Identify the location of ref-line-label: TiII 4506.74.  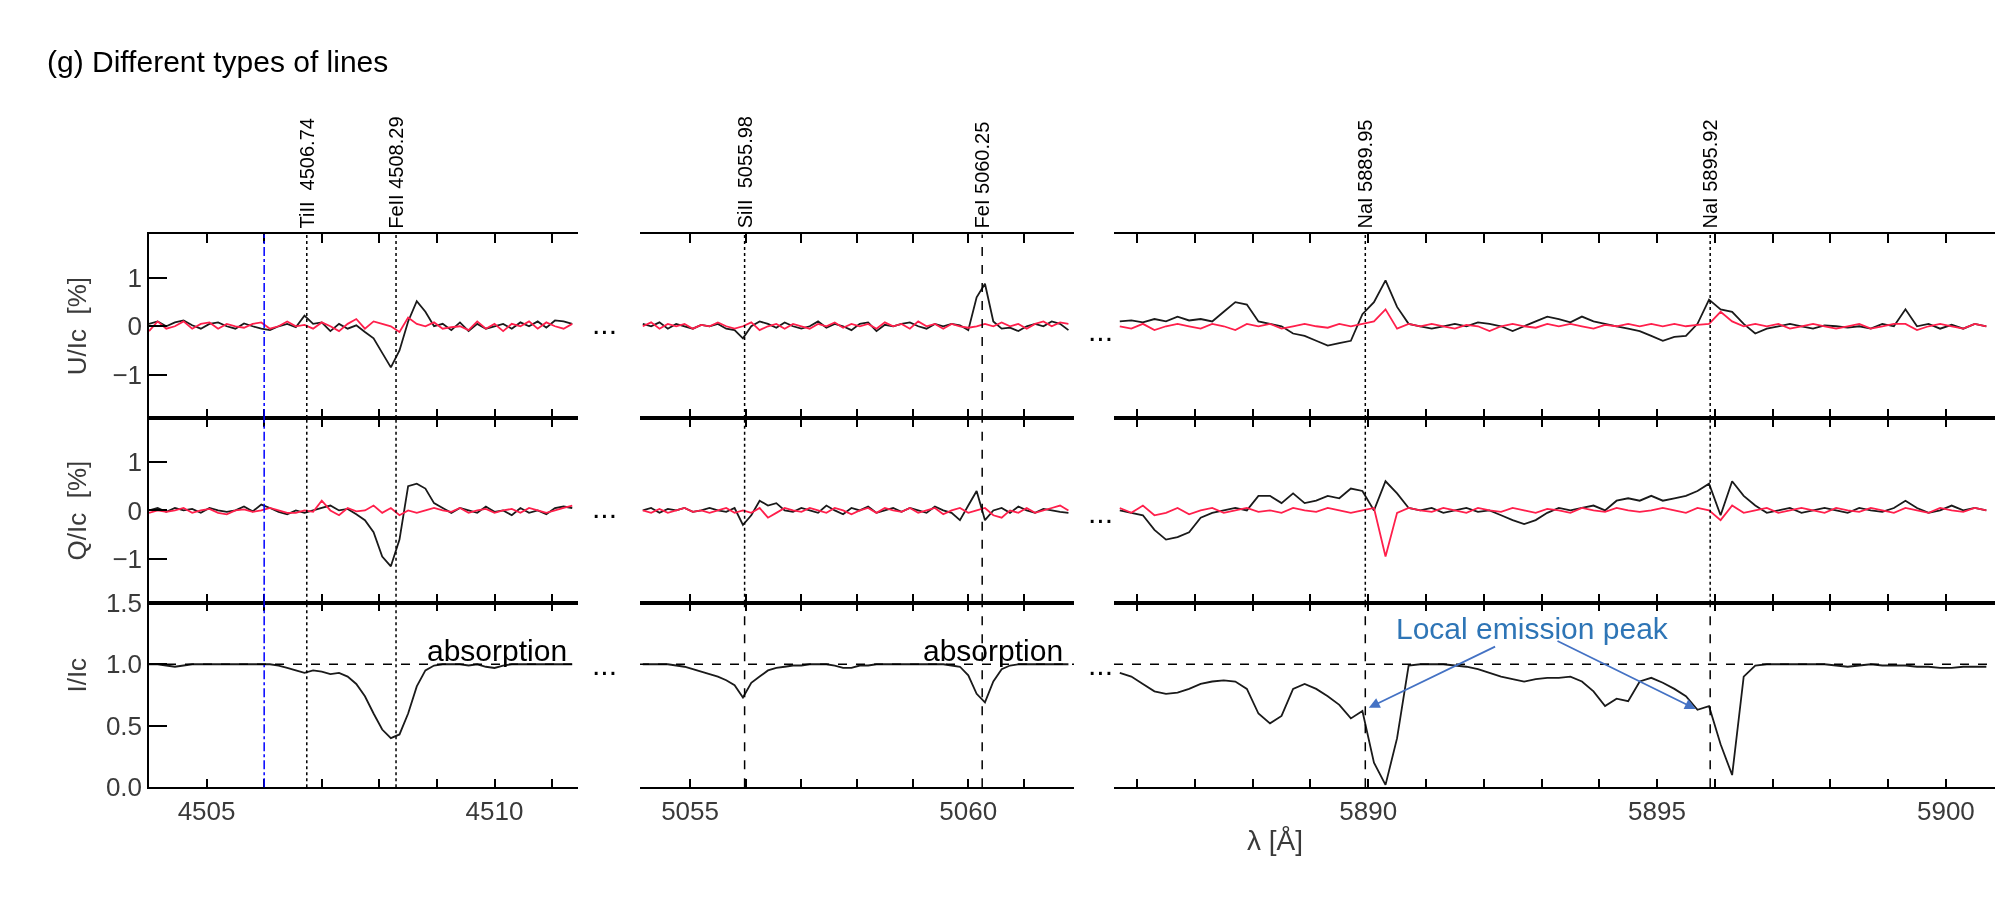
(307, 173).